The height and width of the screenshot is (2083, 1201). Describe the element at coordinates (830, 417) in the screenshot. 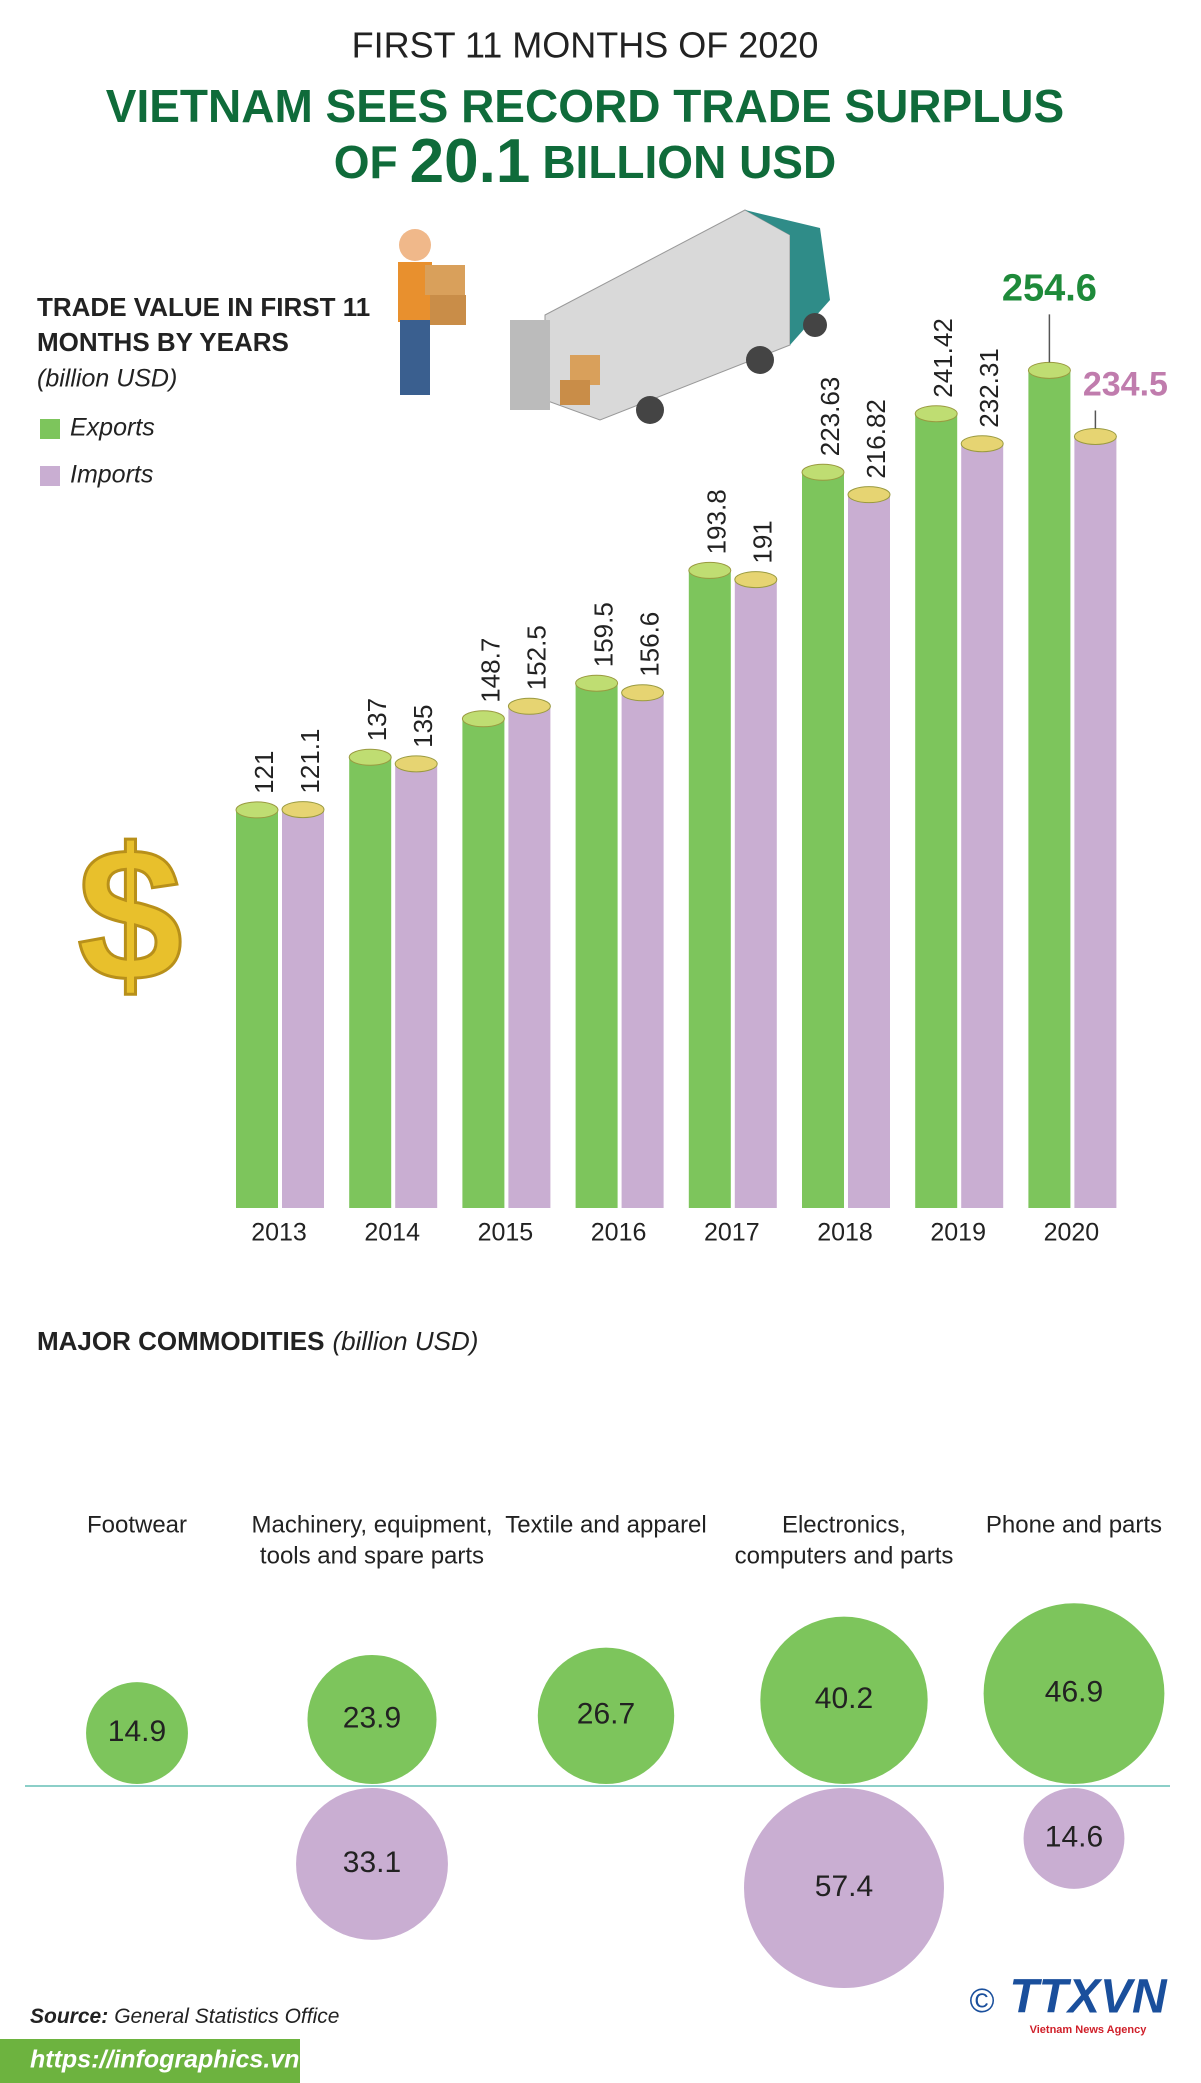

I see `value-label: 223.63` at that location.